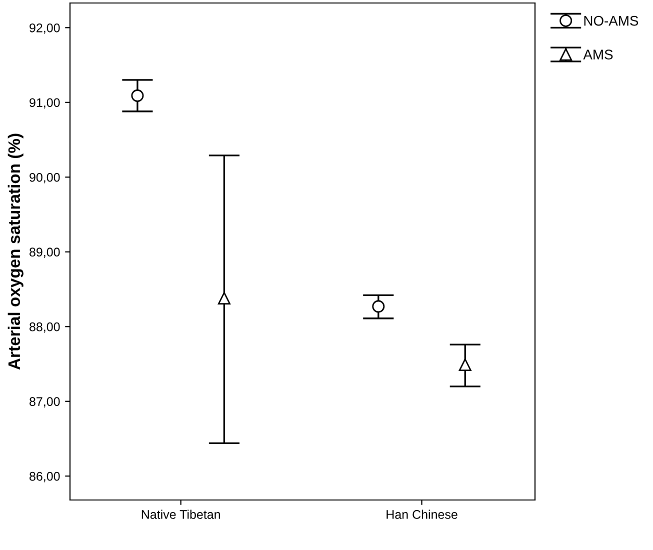 This screenshot has width=653, height=550. I want to click on legend-label: AMS, so click(598, 55).